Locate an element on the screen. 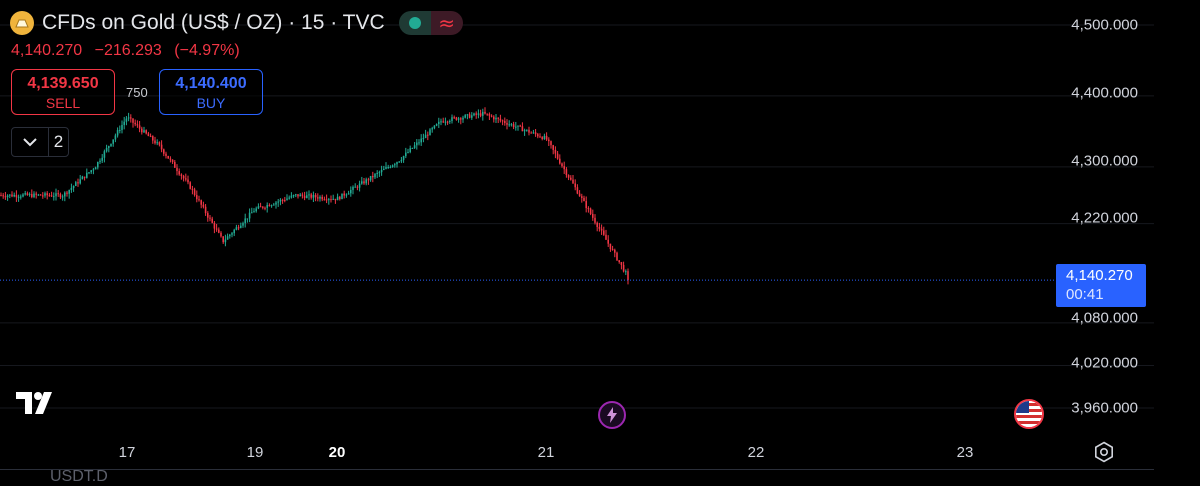  time-label: 21 is located at coordinates (546, 452).